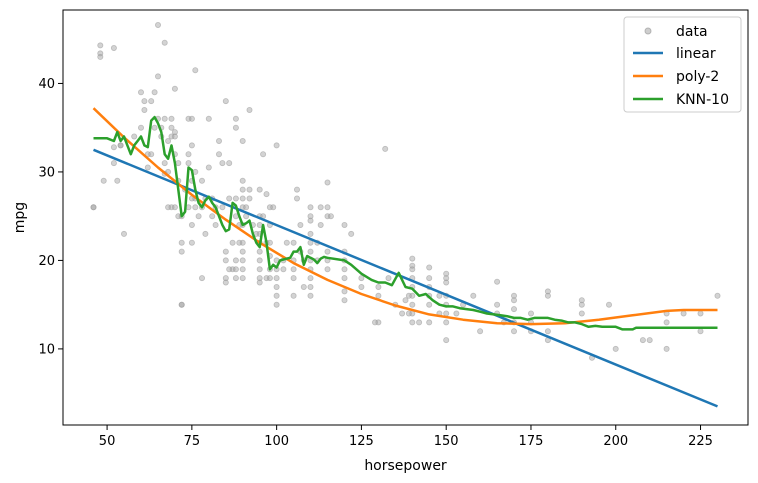 Image resolution: width=758 pixels, height=483 pixels. I want to click on legend-label-poly2: poly-2, so click(697, 77).